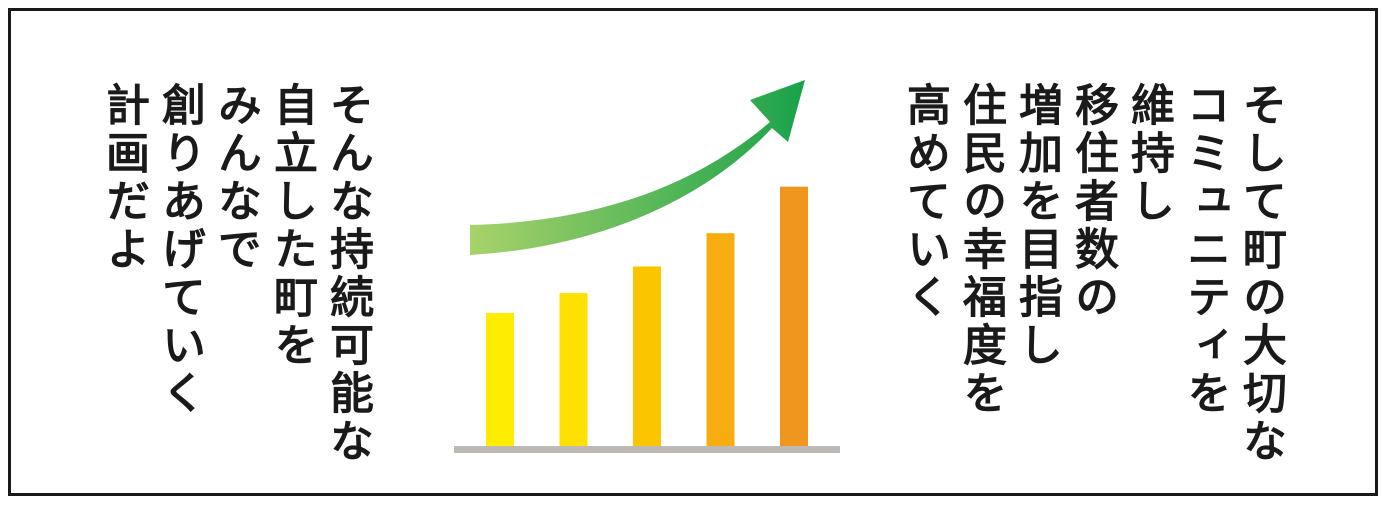 This screenshot has height=505, width=1392. Describe the element at coordinates (1260, 274) in the screenshot. I see `right-text-line-1: そして町の大切な` at that location.